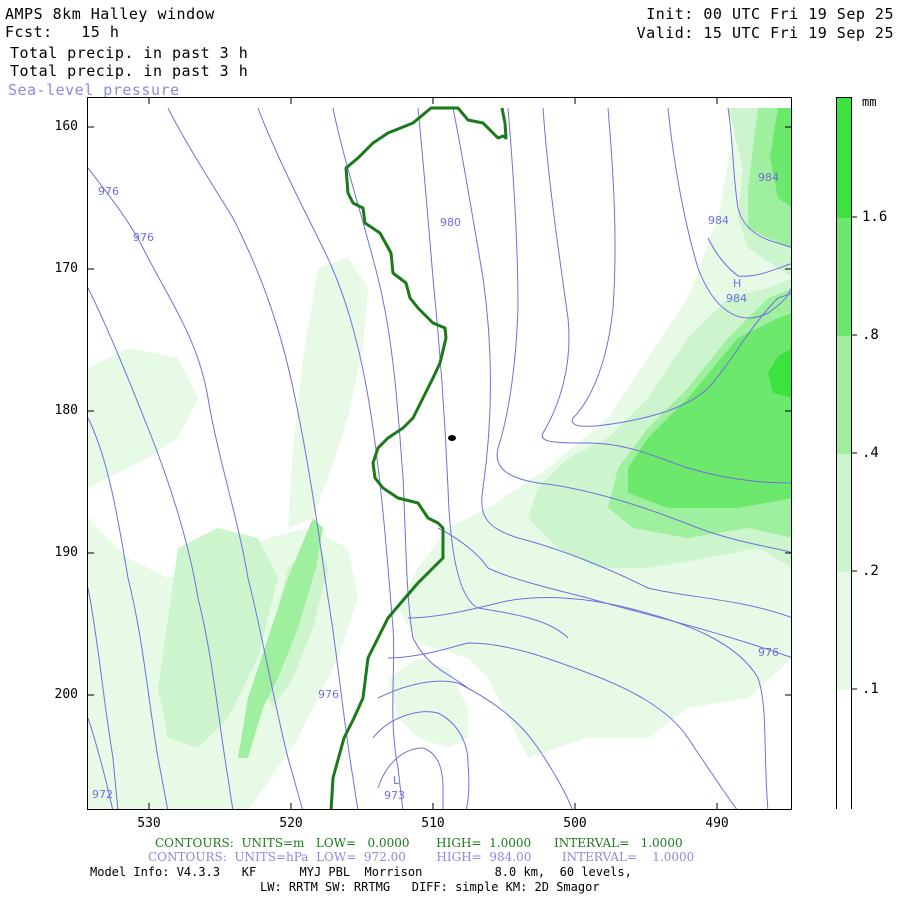  I want to click on x-tick-label: 530, so click(149, 823).